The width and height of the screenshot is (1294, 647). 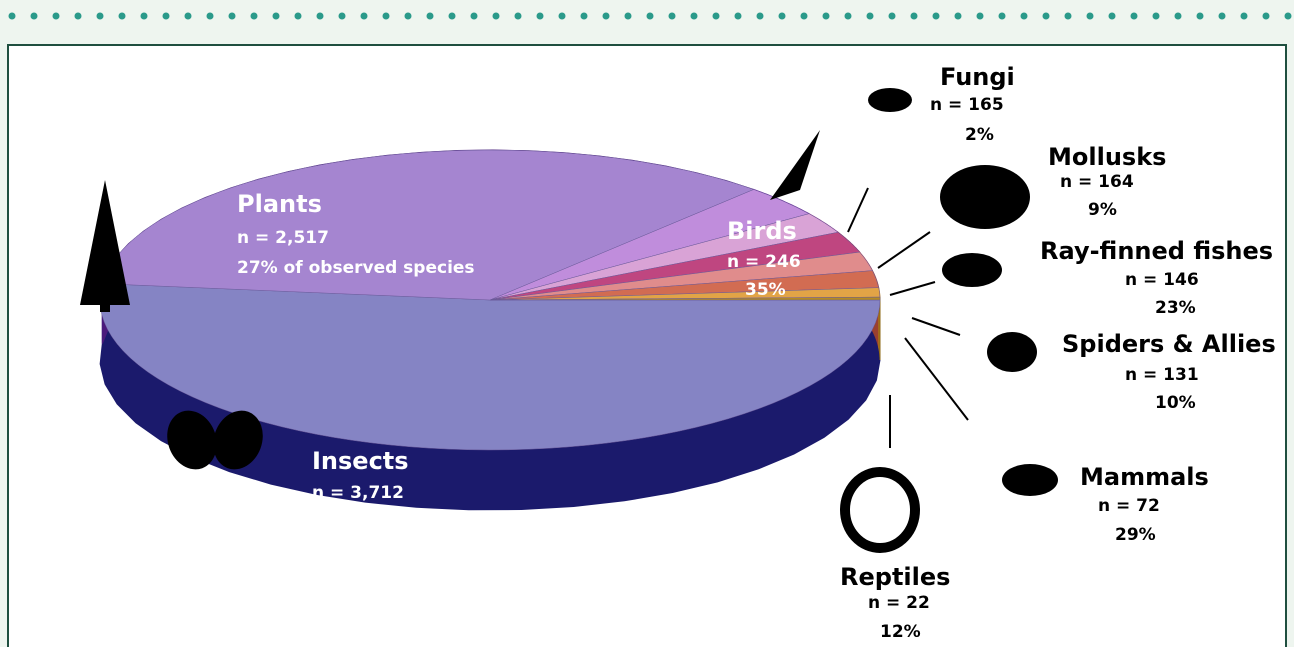 What do you see at coordinates (765, 290) in the screenshot?
I see `share-label: 35%` at bounding box center [765, 290].